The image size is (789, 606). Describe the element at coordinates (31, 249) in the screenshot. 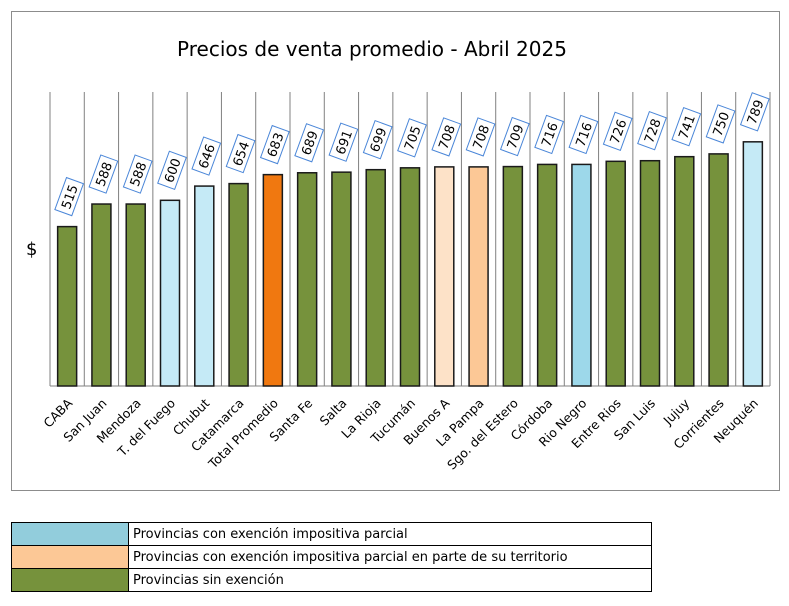

I see `y-axis-label: $` at that location.